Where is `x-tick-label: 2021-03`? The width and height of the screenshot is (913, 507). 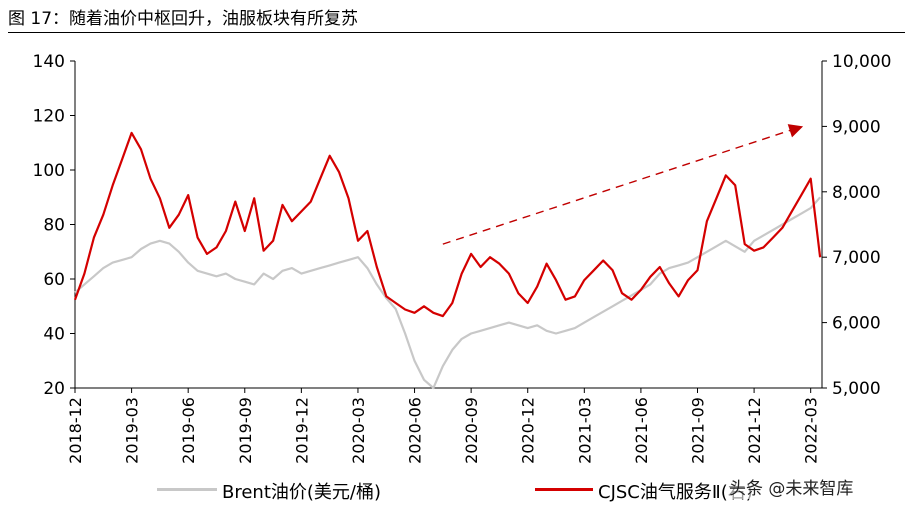 x-tick-label: 2021-03 is located at coordinates (584, 430).